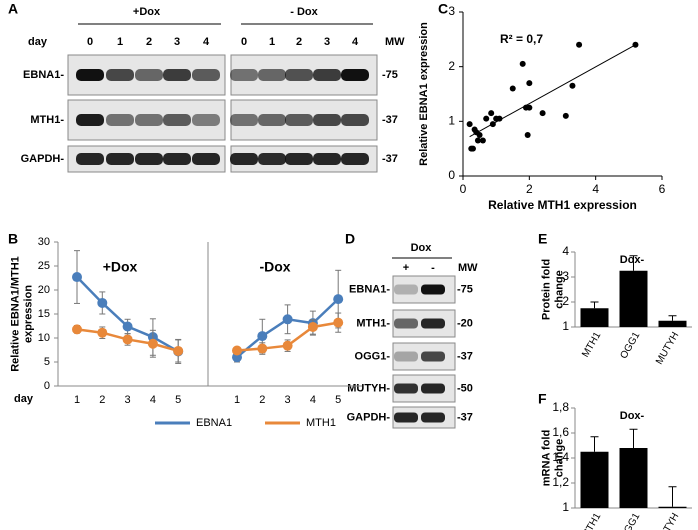 The width and height of the screenshot is (698, 530). What do you see at coordinates (406, 268) in the screenshot?
I see `lane-label: +` at bounding box center [406, 268].